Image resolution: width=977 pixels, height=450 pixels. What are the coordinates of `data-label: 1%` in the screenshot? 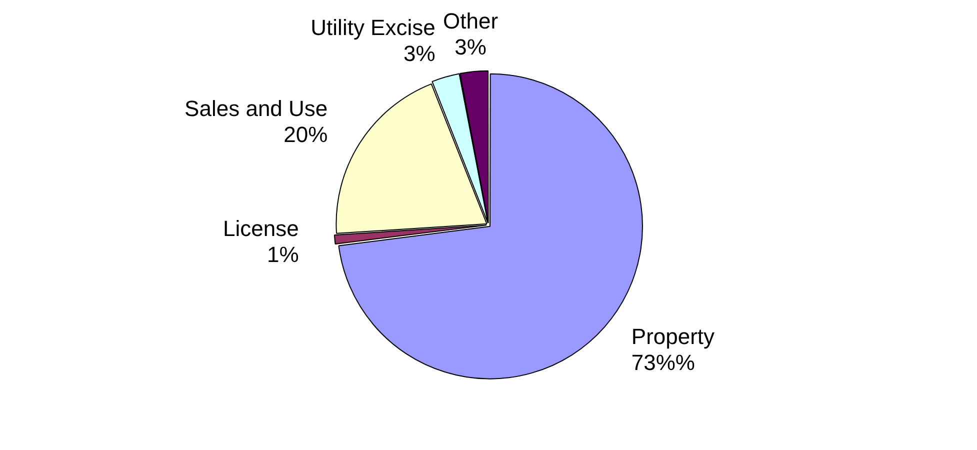 It's located at (283, 254).